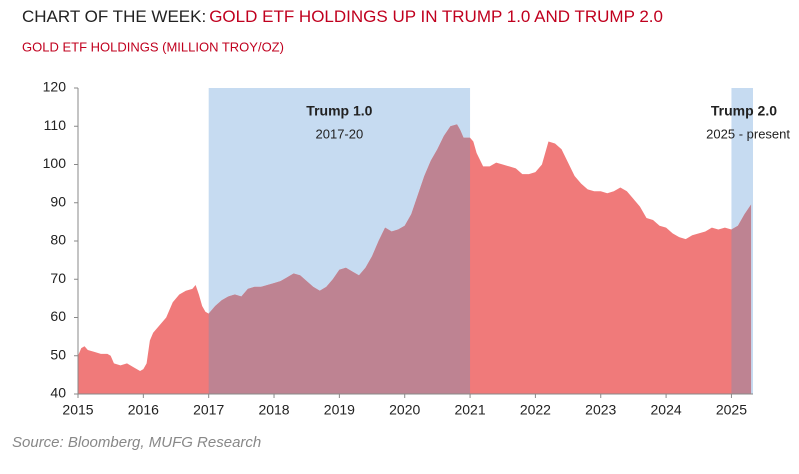 The width and height of the screenshot is (799, 474). I want to click on y-tick-label: 100, so click(55, 163).